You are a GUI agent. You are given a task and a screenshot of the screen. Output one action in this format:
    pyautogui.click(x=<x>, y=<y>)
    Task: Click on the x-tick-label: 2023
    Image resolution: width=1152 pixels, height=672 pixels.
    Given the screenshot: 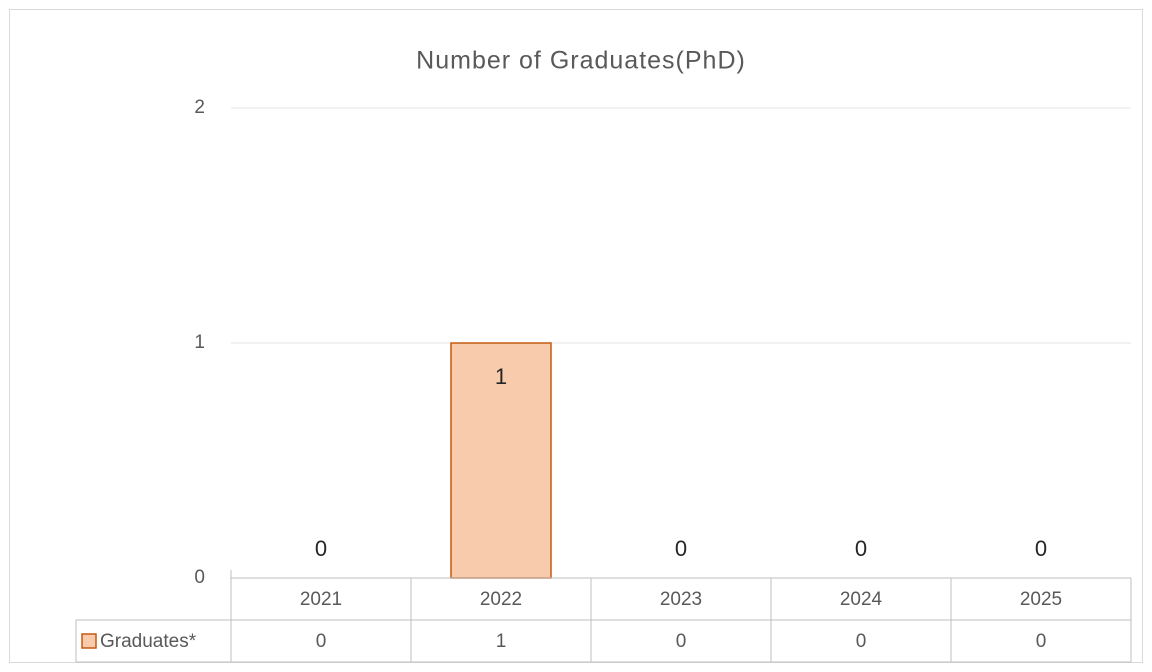 What is the action you would take?
    pyautogui.click(x=681, y=599)
    